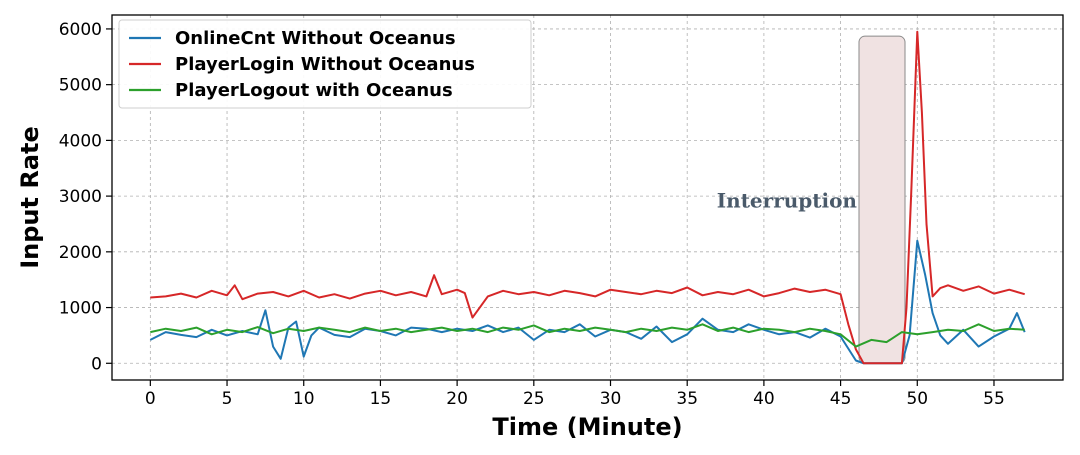  What do you see at coordinates (587, 427) in the screenshot?
I see `x-axis-title: Time (Minute)` at bounding box center [587, 427].